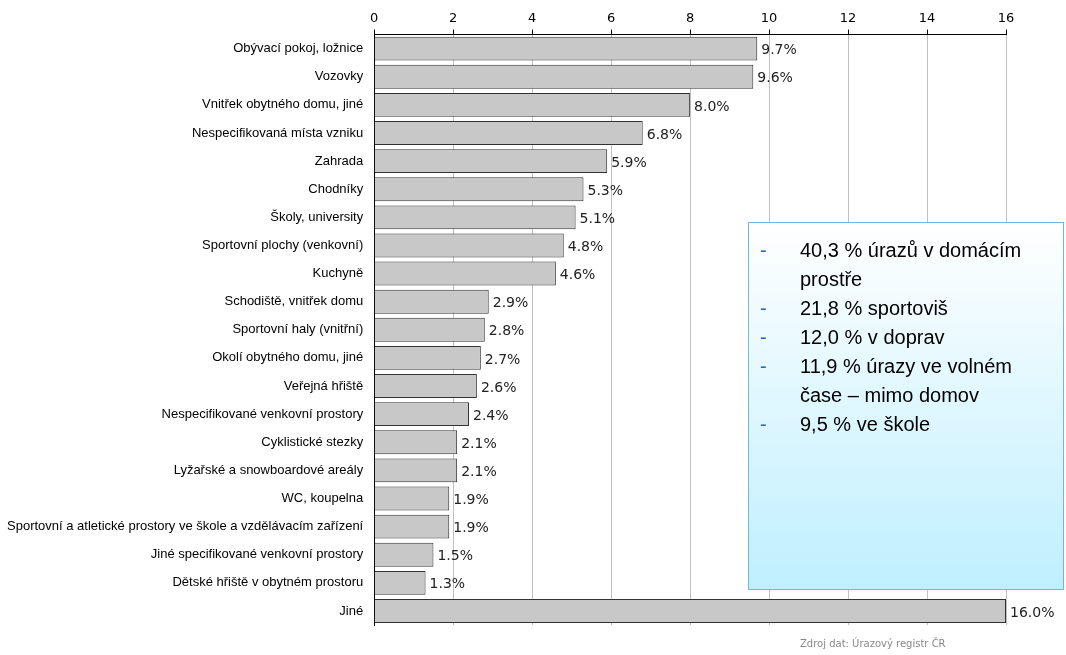 This screenshot has height=655, width=1066. Describe the element at coordinates (374, 18) in the screenshot. I see `x-tick-label: 0` at that location.